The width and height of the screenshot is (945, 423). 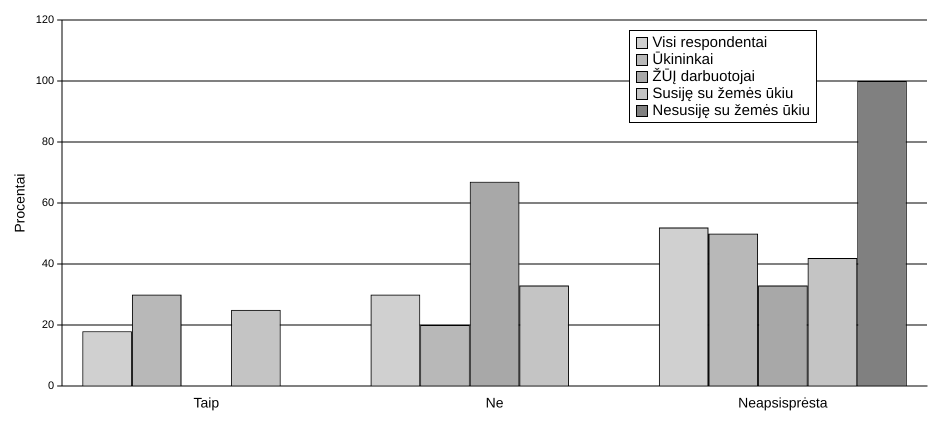 I want to click on x-tick-label: Taip, so click(x=206, y=402).